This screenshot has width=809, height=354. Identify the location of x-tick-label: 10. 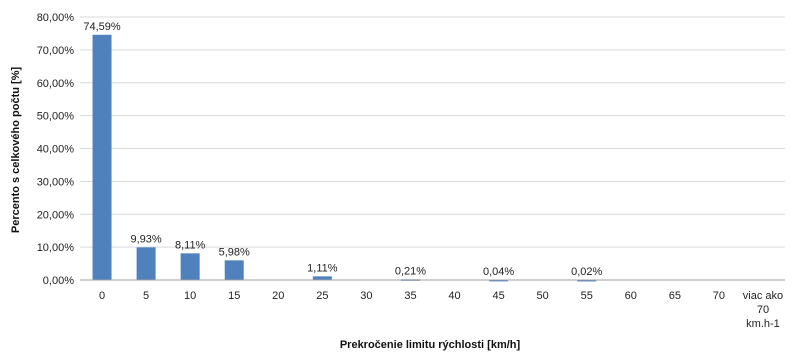
(190, 296).